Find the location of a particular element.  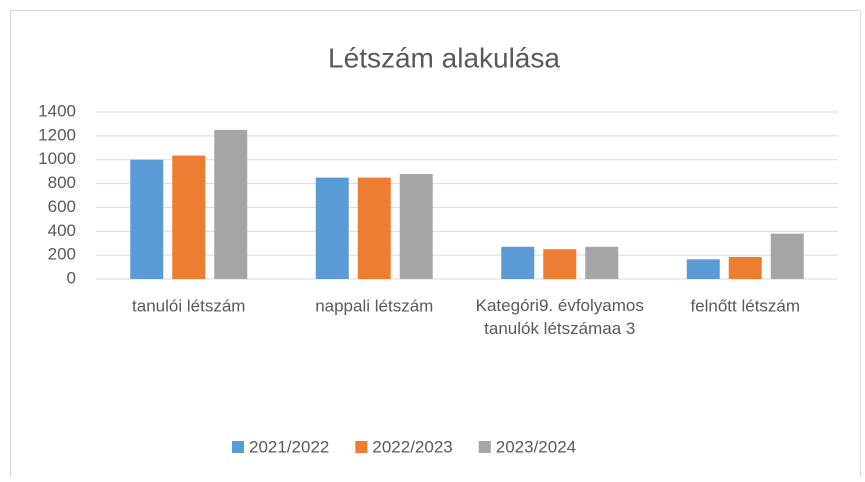

legend-label: 2021/2022 is located at coordinates (289, 446).